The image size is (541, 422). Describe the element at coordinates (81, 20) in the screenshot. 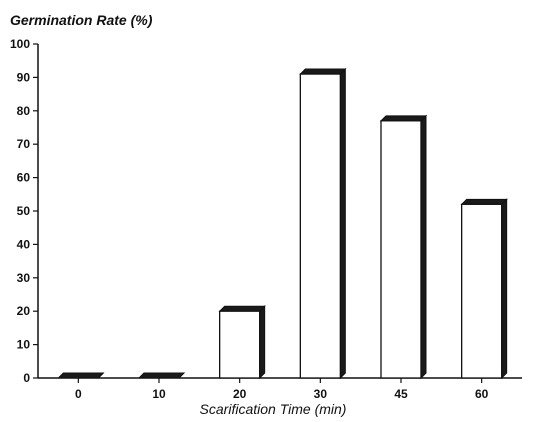

I see `chart-title: Germination Rate (%)` at that location.